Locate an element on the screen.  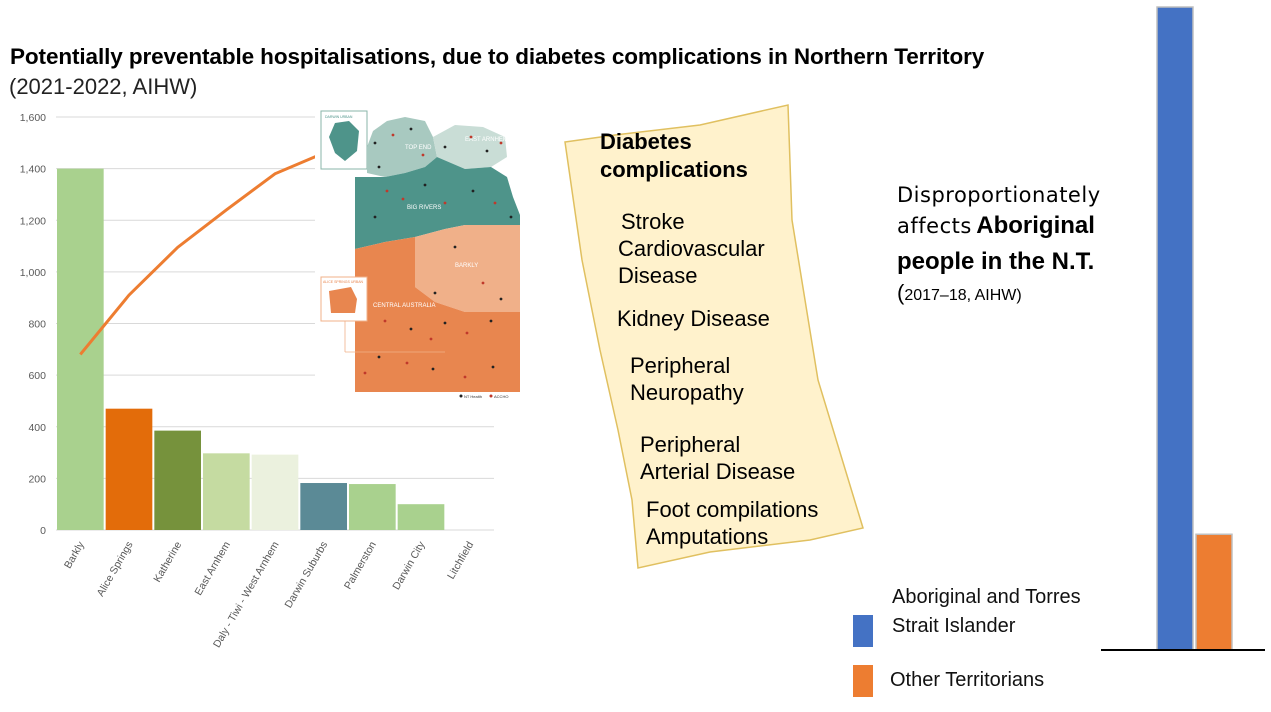
legend-label-line: Strait Islander is located at coordinates (954, 626).